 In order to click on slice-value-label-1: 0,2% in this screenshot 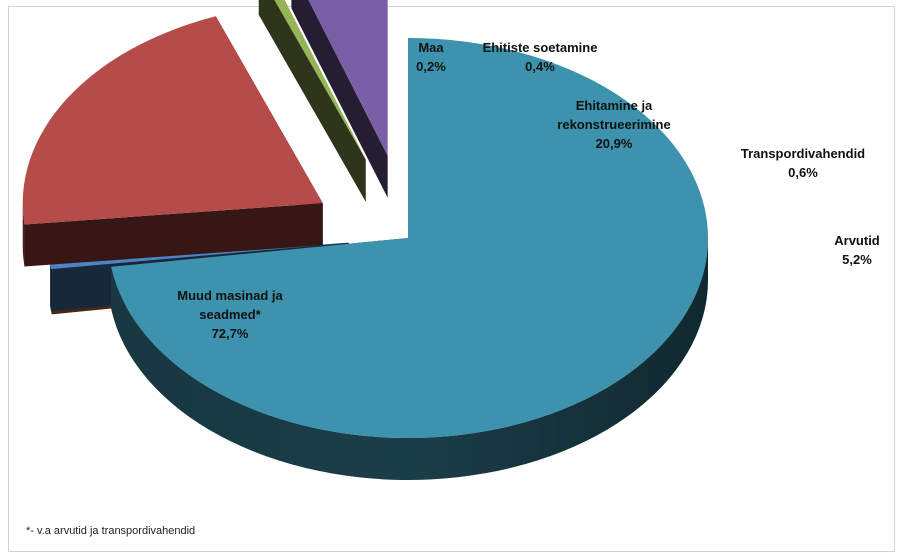, I will do `click(431, 66)`.